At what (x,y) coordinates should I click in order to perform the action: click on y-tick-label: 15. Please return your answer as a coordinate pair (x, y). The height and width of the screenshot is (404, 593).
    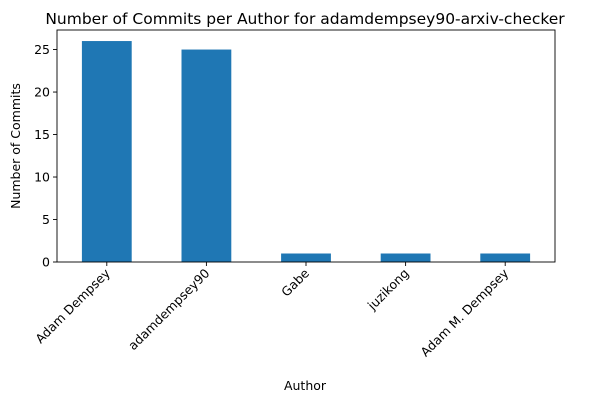
    Looking at the image, I should click on (42, 134).